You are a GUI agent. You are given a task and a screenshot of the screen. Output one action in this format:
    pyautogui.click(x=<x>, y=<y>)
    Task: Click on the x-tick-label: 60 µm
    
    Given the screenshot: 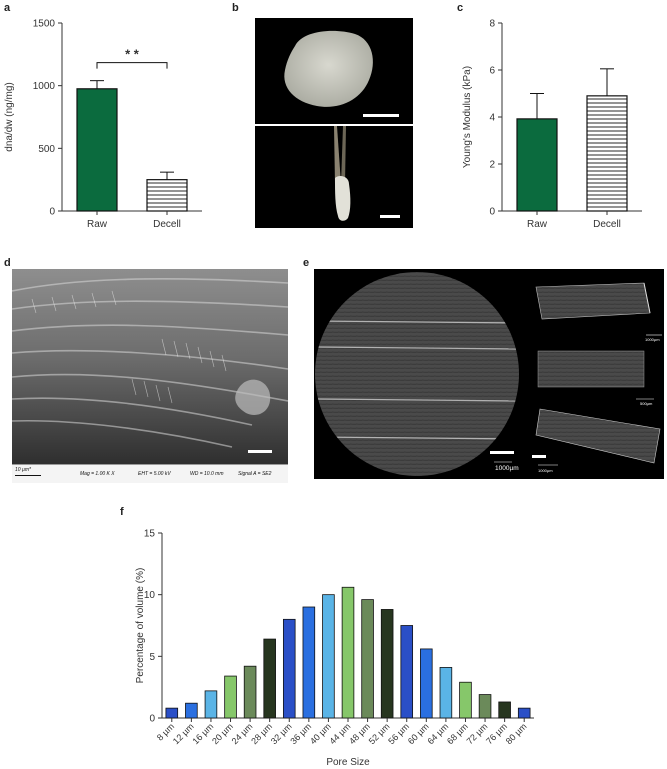 What is the action you would take?
    pyautogui.click(x=418, y=733)
    